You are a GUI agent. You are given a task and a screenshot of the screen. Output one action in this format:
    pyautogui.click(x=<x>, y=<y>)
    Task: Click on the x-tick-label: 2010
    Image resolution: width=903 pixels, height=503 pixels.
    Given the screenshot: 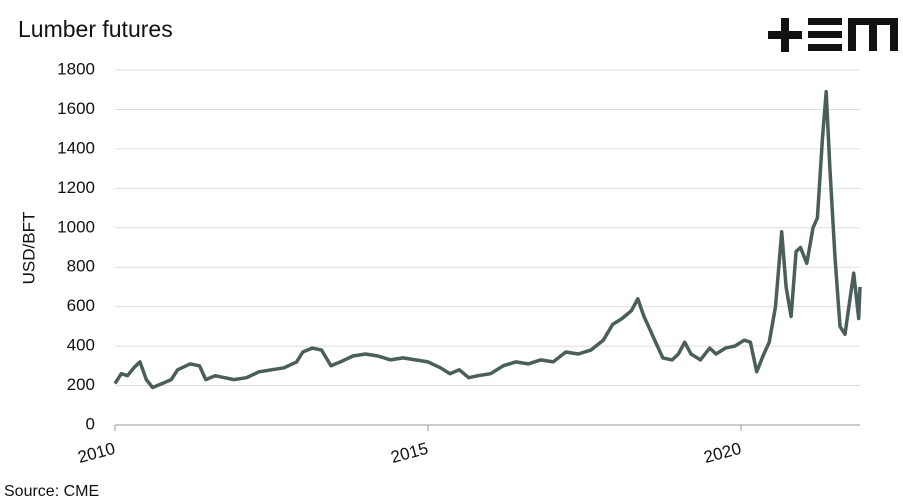 What is the action you would take?
    pyautogui.click(x=96, y=453)
    